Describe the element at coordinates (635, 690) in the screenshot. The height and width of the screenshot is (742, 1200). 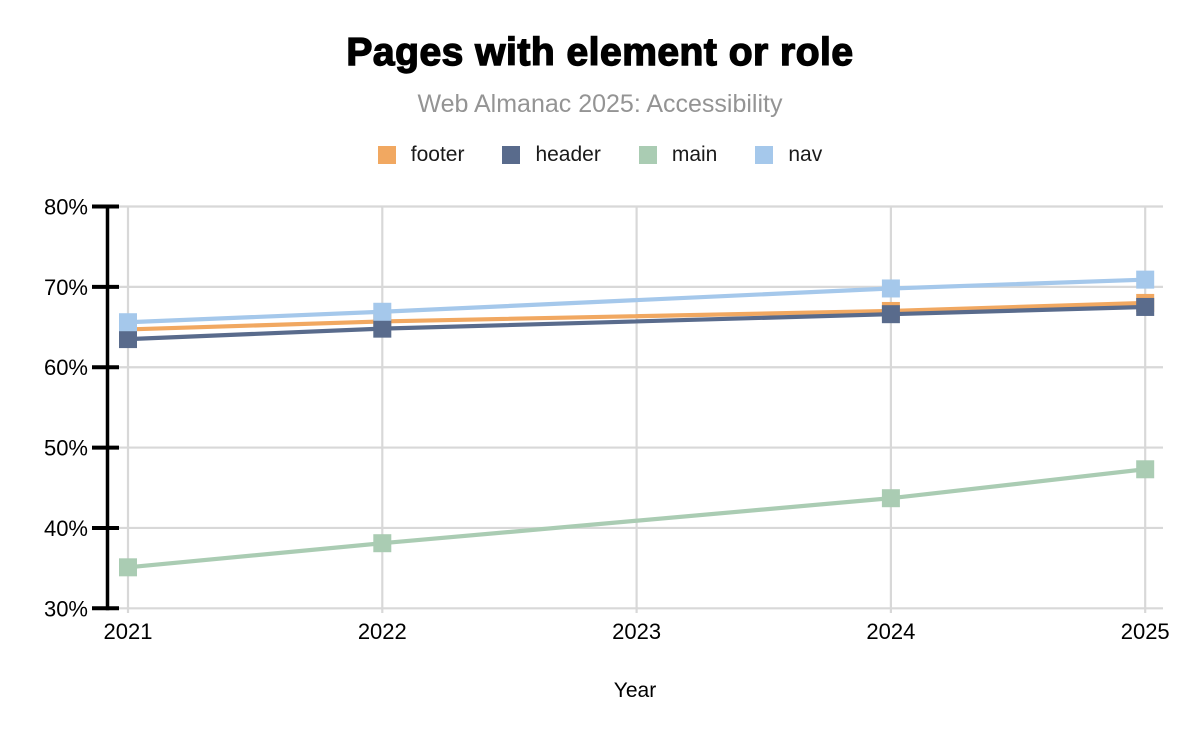
I see `x-axis-title: Year` at that location.